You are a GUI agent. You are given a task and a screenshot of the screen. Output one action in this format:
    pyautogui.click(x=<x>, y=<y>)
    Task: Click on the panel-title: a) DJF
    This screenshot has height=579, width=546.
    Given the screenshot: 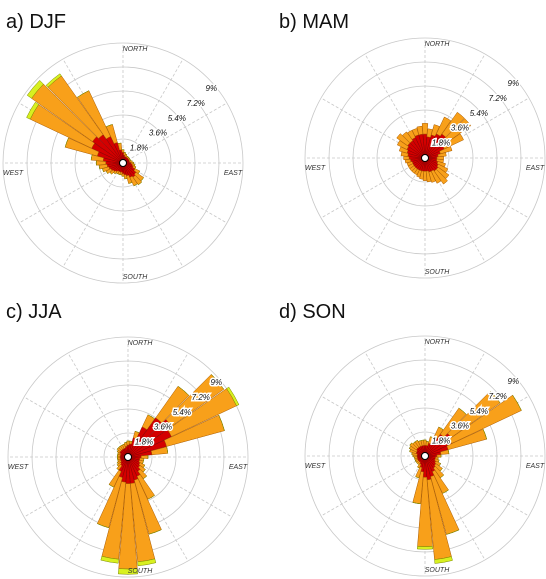 What is the action you would take?
    pyautogui.click(x=36, y=22)
    